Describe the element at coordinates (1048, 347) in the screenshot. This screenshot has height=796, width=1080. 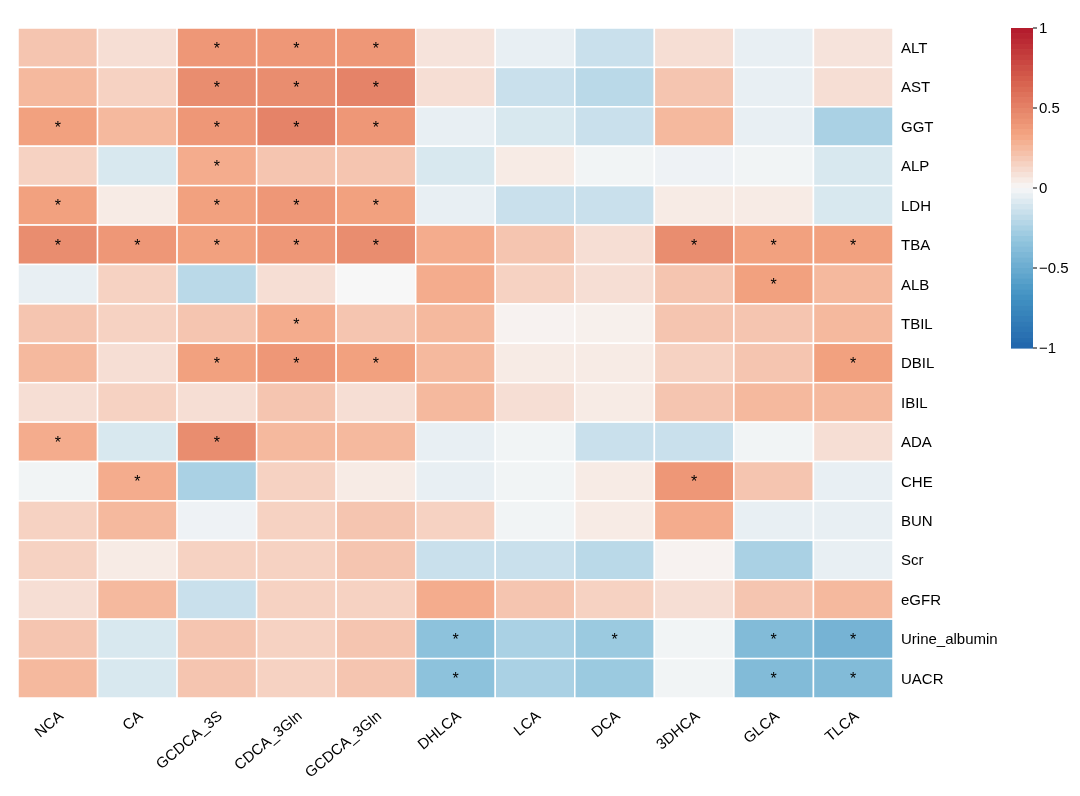
I see `color-bar-label: −1` at that location.